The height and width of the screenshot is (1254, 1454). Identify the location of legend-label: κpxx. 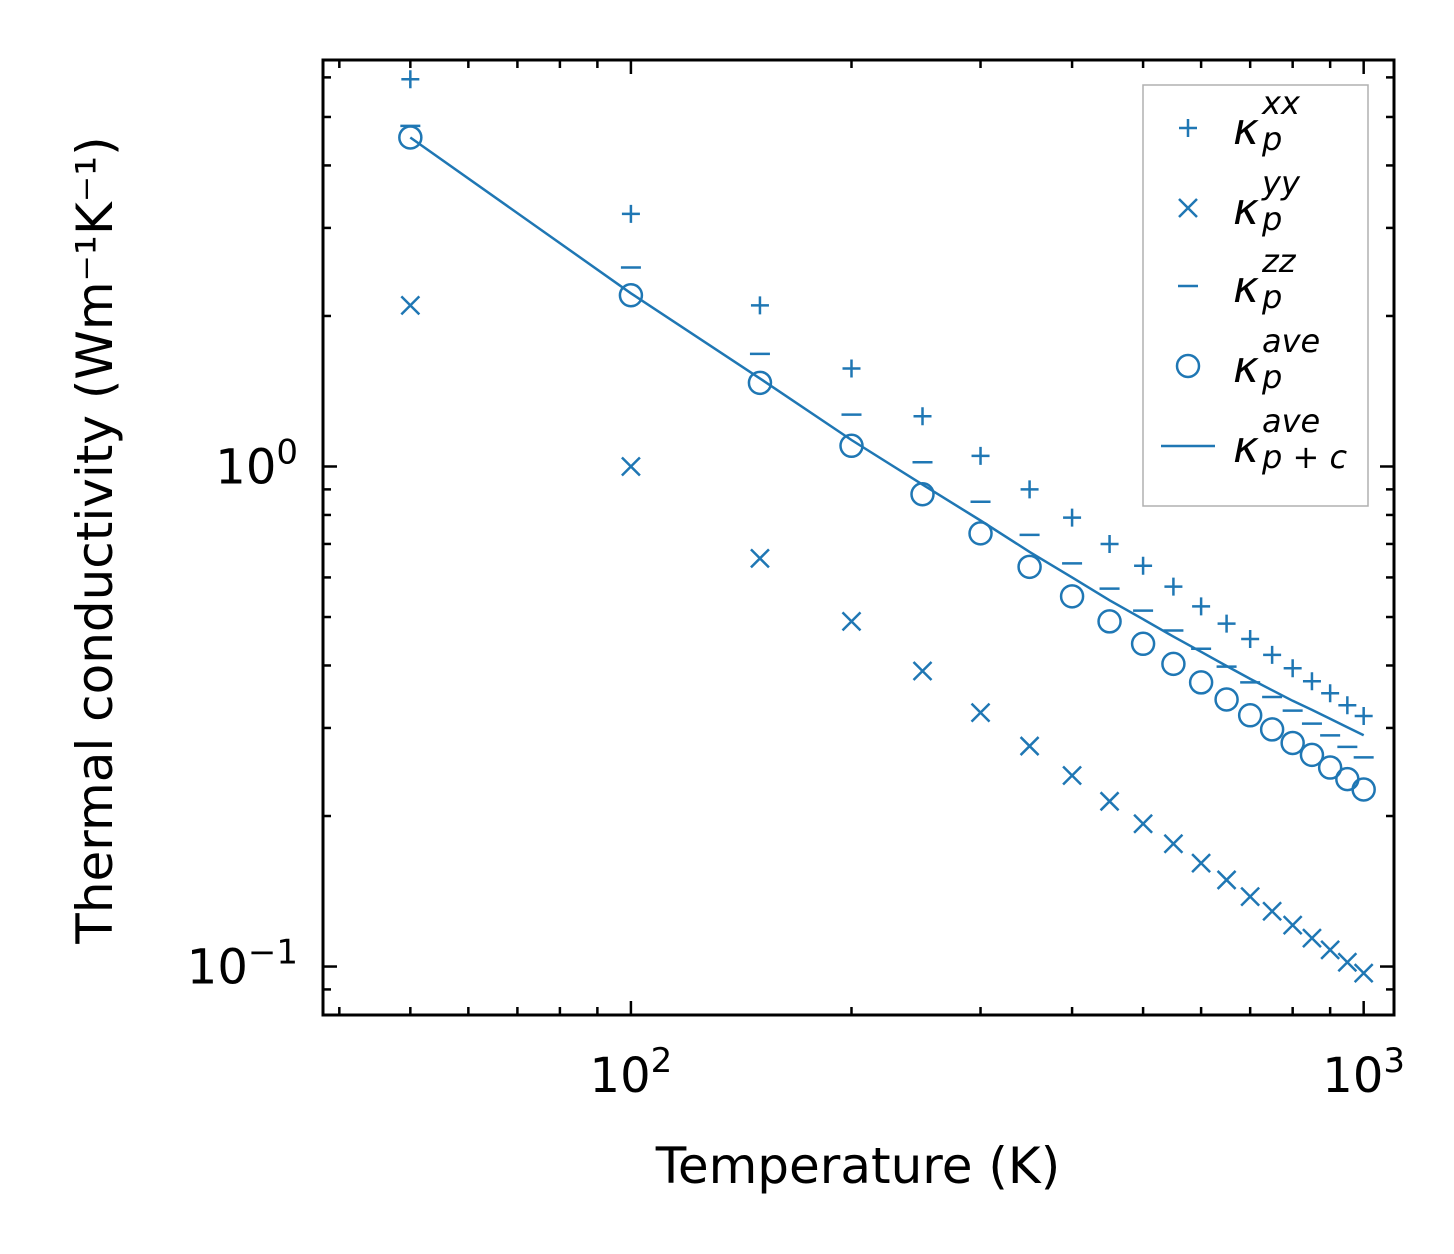
(1267, 121).